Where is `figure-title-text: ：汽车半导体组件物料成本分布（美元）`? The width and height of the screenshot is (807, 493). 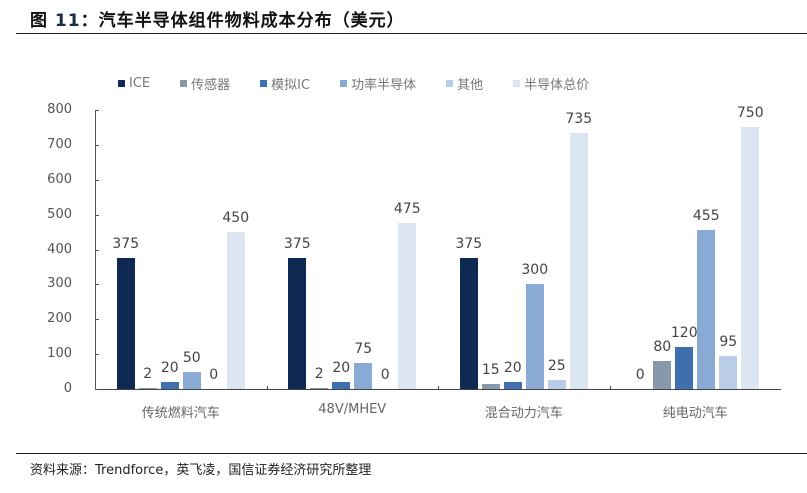
figure-title-text: ：汽车半导体组件物料成本分布（美元） is located at coordinates (242, 21).